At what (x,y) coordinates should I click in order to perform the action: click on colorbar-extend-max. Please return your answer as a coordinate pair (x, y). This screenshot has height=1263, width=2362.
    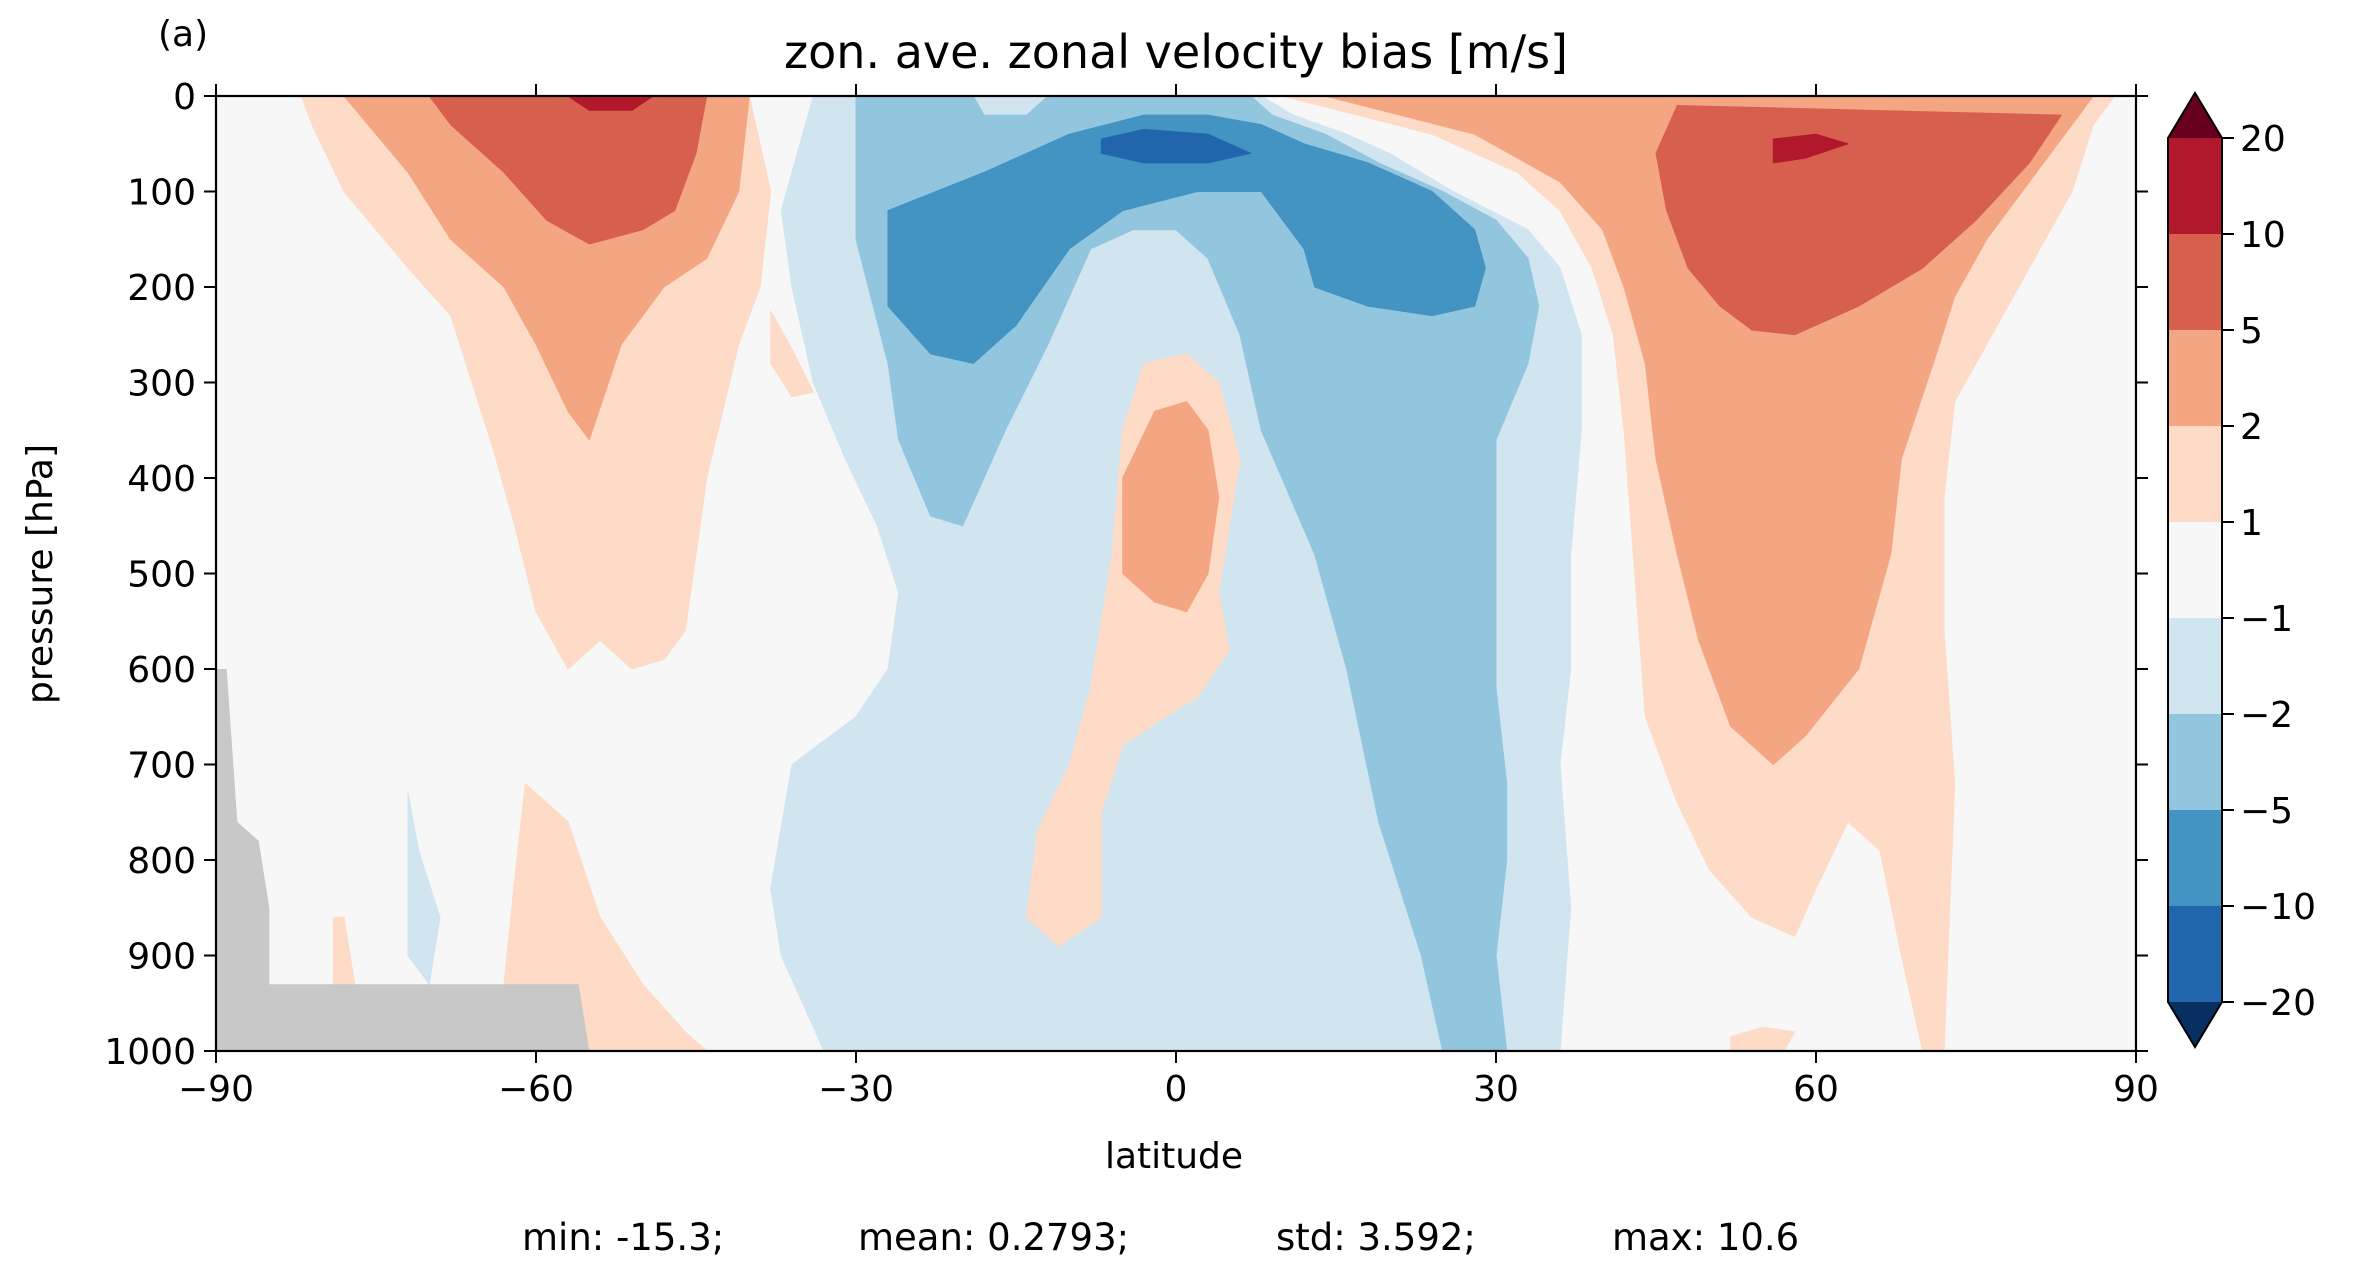
    Looking at the image, I should click on (2195, 115).